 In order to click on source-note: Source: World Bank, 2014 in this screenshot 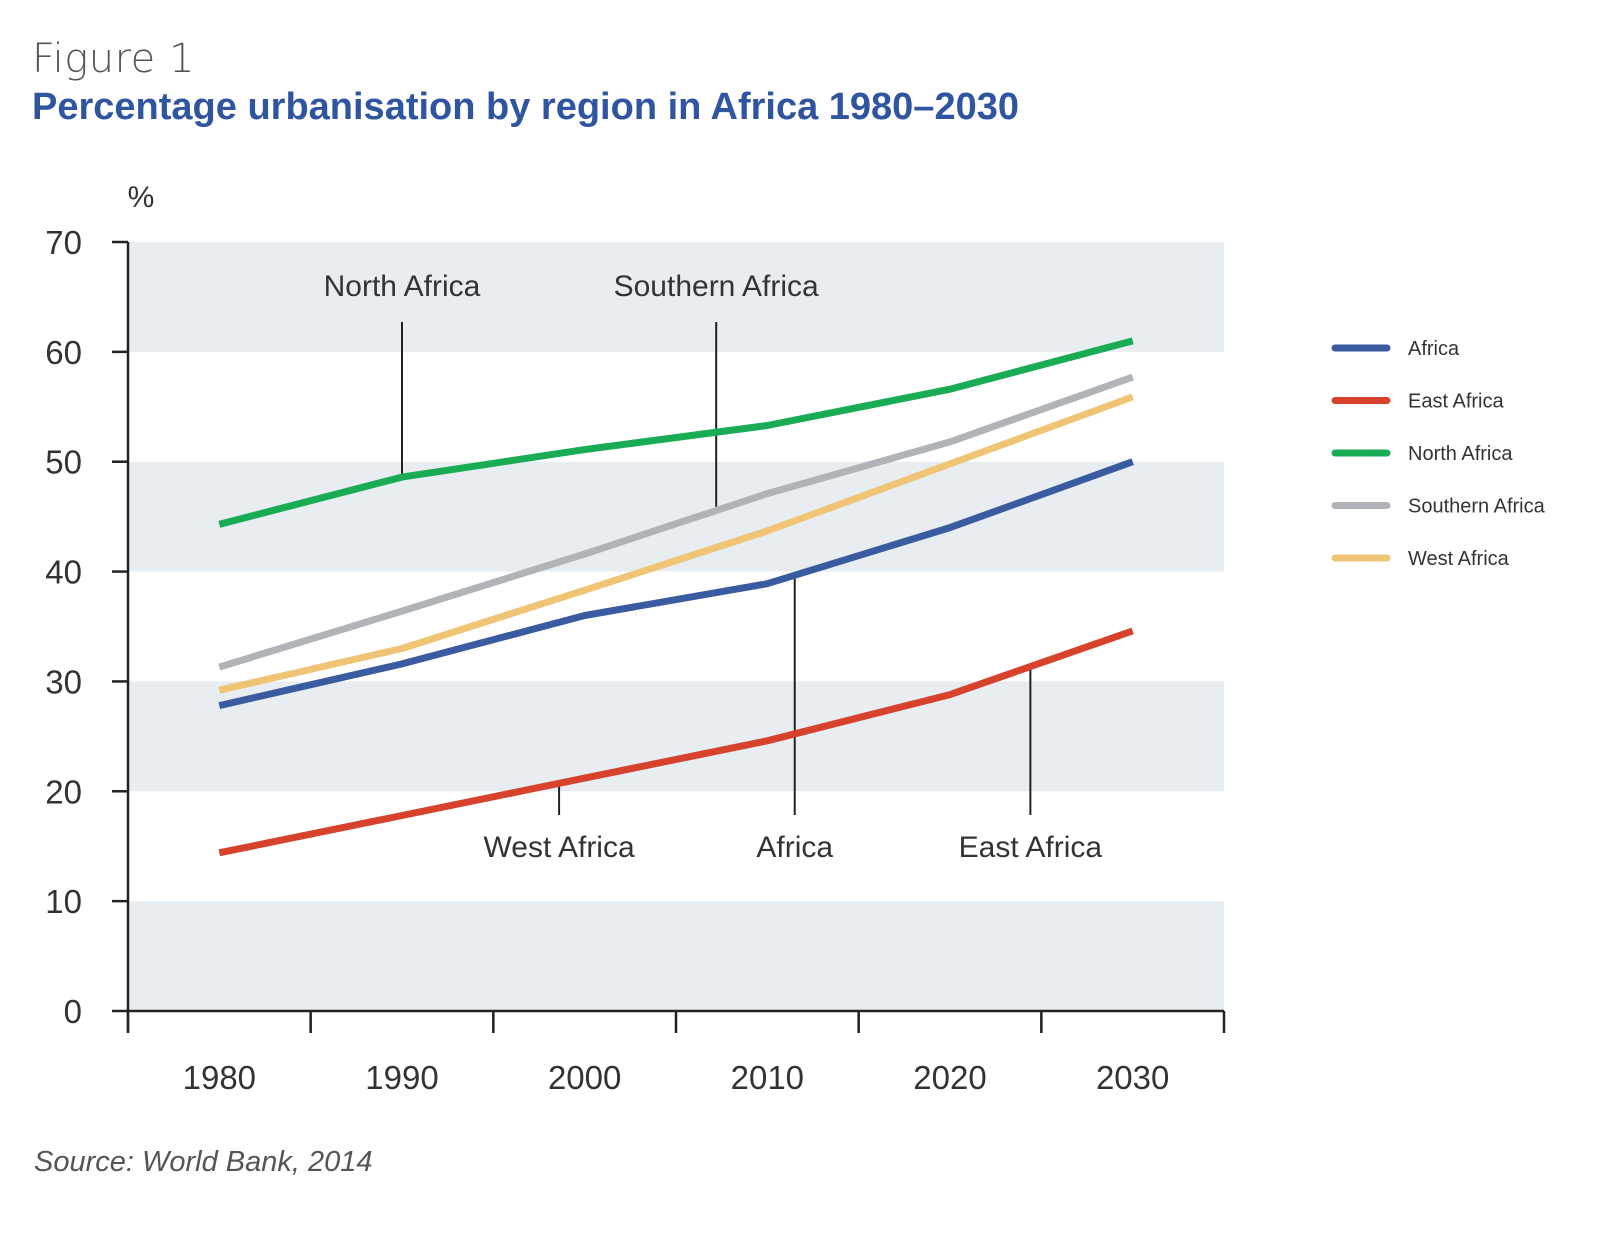, I will do `click(203, 1162)`.